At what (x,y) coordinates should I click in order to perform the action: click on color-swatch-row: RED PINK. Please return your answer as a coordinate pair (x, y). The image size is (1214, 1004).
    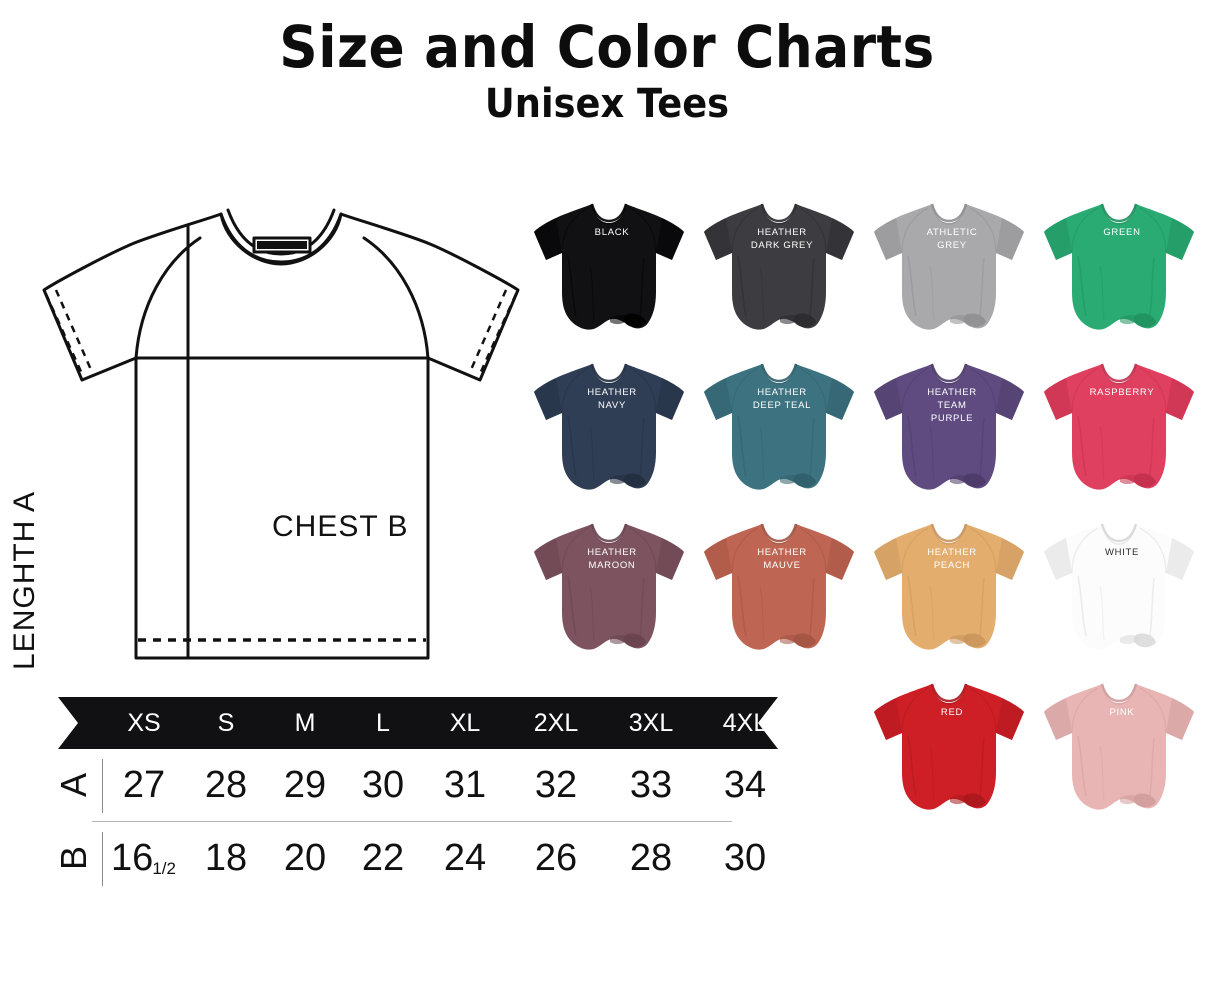
    Looking at the image, I should click on (867, 748).